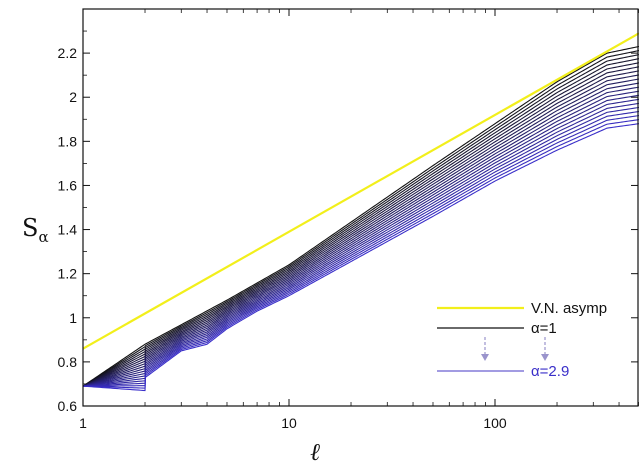 The height and width of the screenshot is (466, 639). What do you see at coordinates (315, 452) in the screenshot?
I see `x-axis-label: ℓ` at bounding box center [315, 452].